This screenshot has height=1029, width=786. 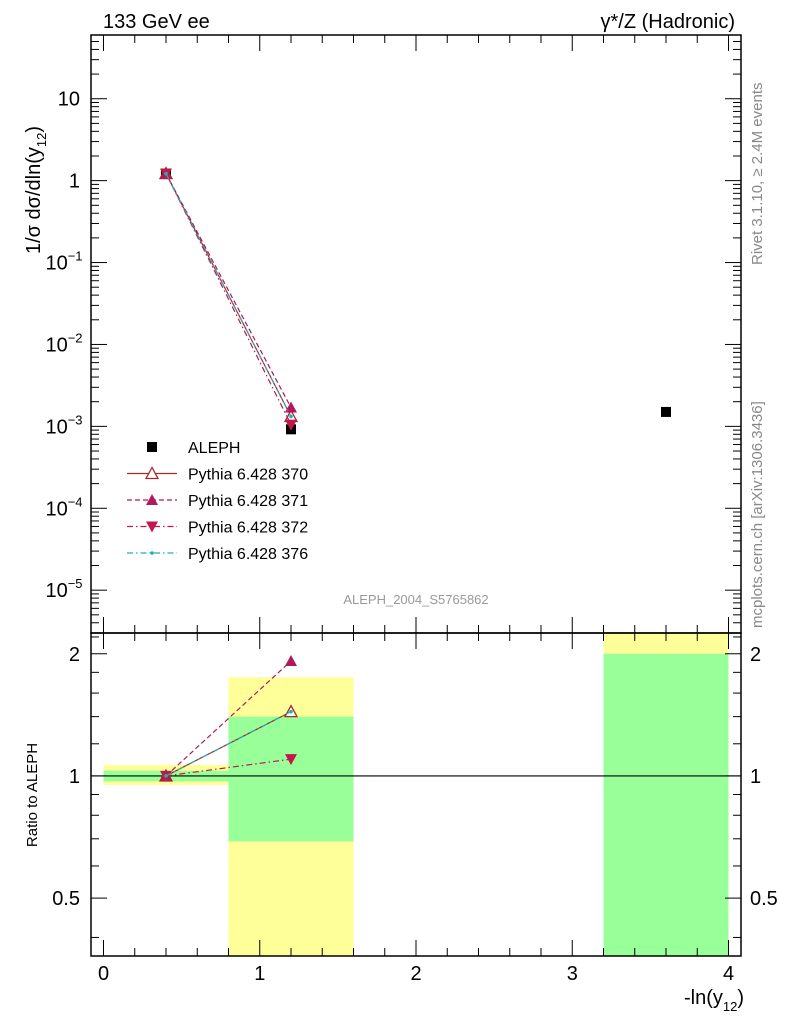 I want to click on main-point-aleph, so click(x=666, y=411).